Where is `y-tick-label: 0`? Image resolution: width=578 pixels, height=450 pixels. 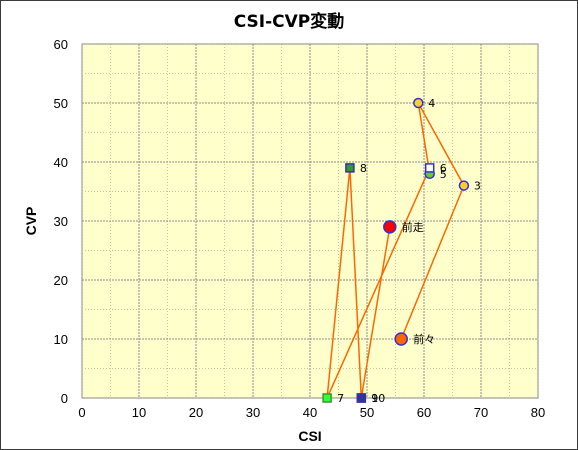
y-tick-label: 0 is located at coordinates (64, 398).